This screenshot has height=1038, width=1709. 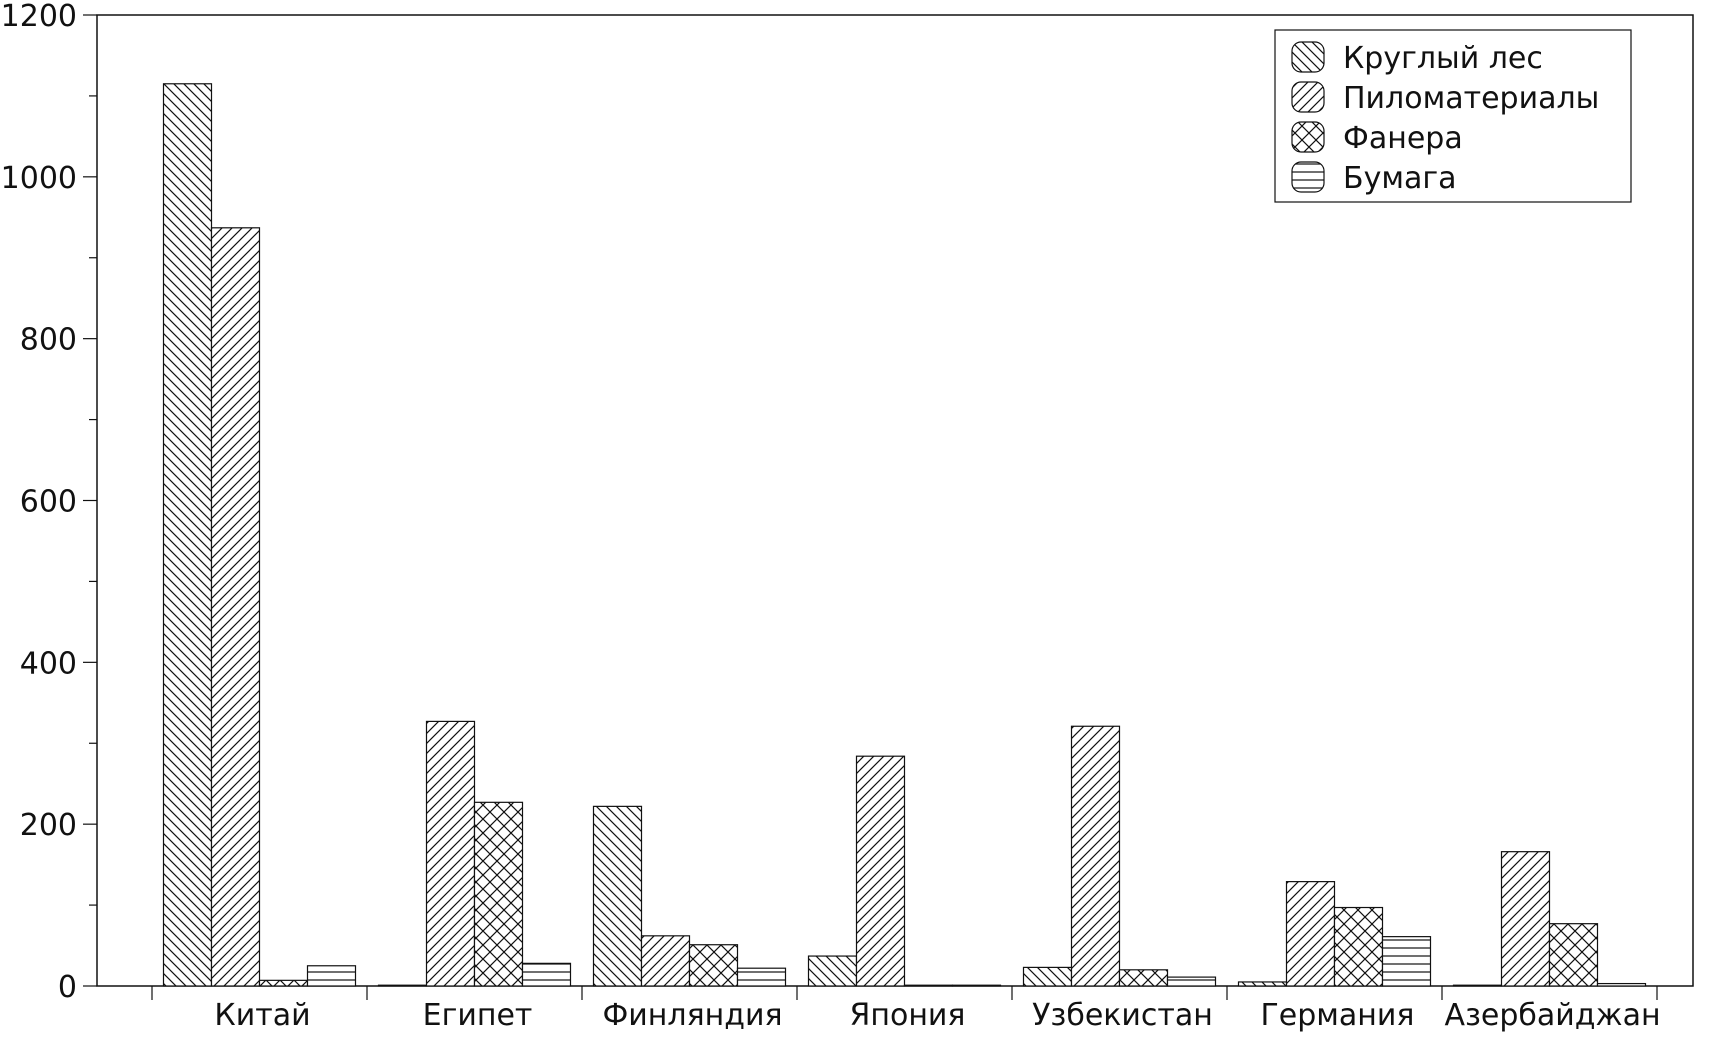 What do you see at coordinates (262, 1015) in the screenshot?
I see `x-category-label: Китай` at bounding box center [262, 1015].